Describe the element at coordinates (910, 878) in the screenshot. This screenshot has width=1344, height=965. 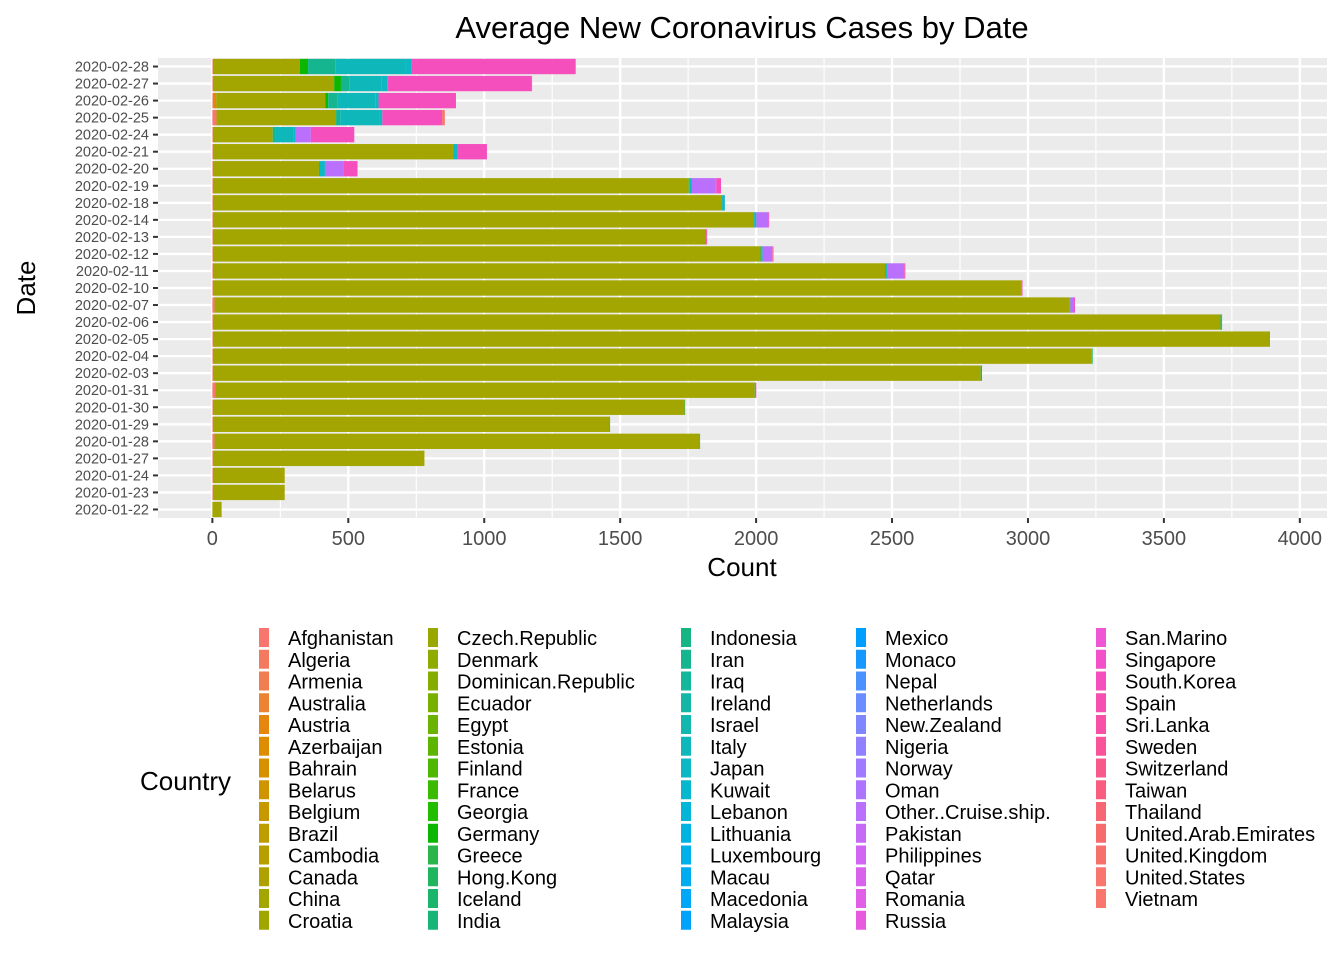
I see `legend-label: Qatar` at that location.